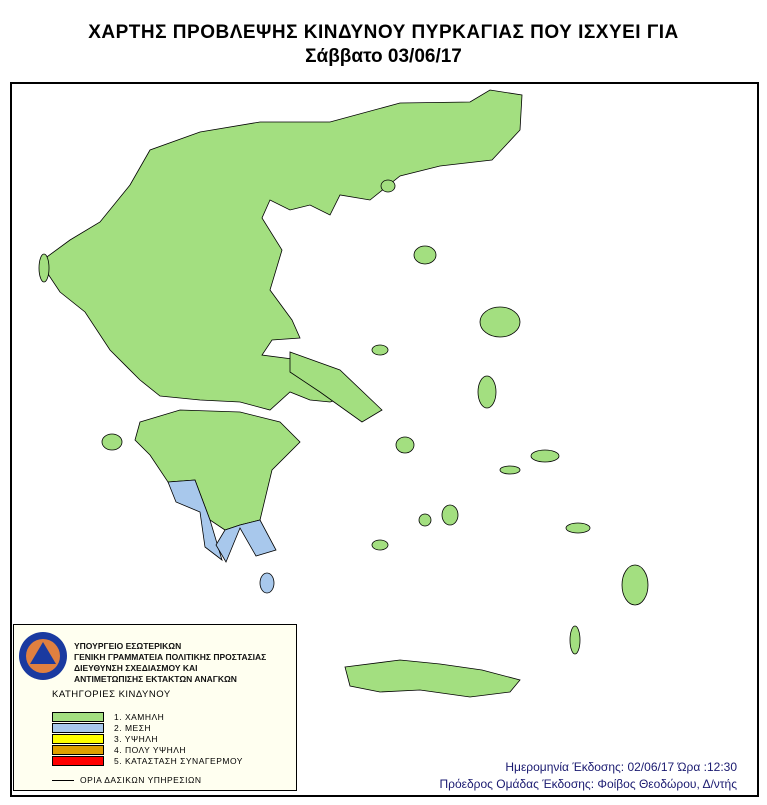 This screenshot has width=767, height=805. I want to click on legend-boundary: ΟΡΙΑ ΔΑΣΙΚΩΝ ΥΠΗΡΕΣΙΩΝ, so click(126, 780).